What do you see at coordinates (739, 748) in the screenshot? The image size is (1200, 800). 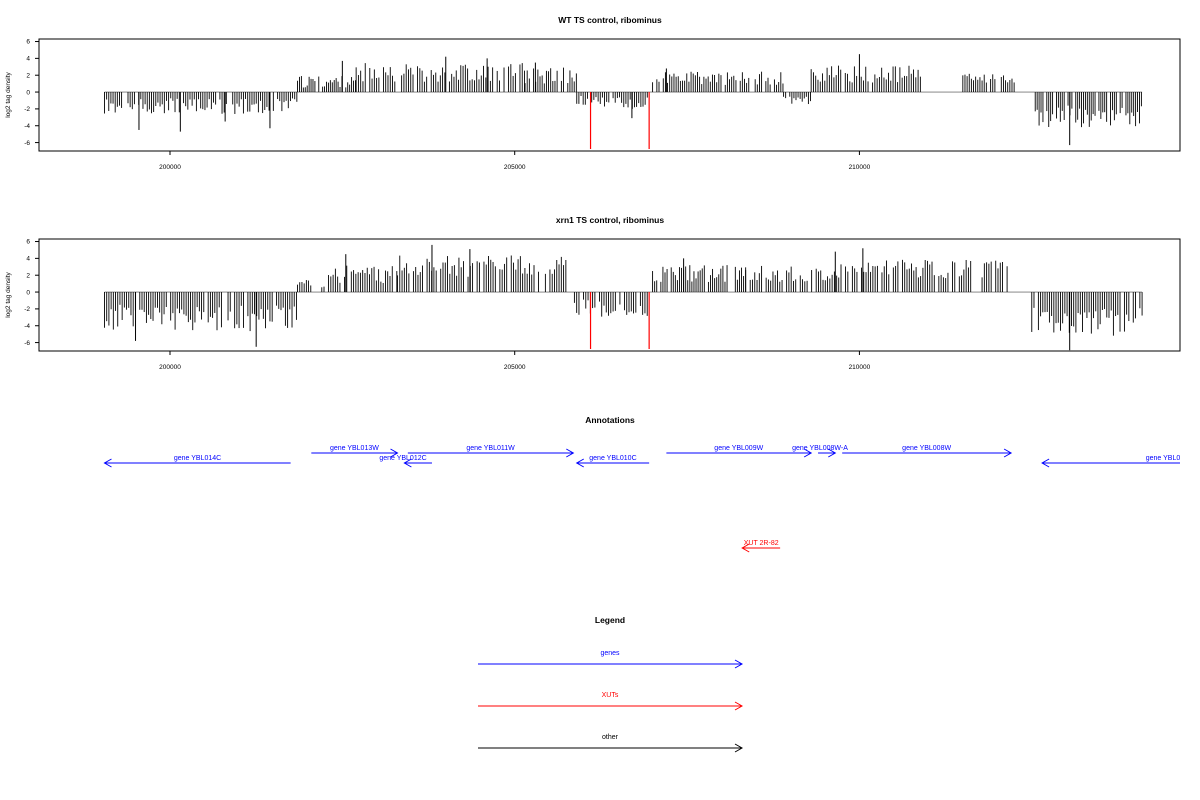 I see `legend-other-arrowhead` at bounding box center [739, 748].